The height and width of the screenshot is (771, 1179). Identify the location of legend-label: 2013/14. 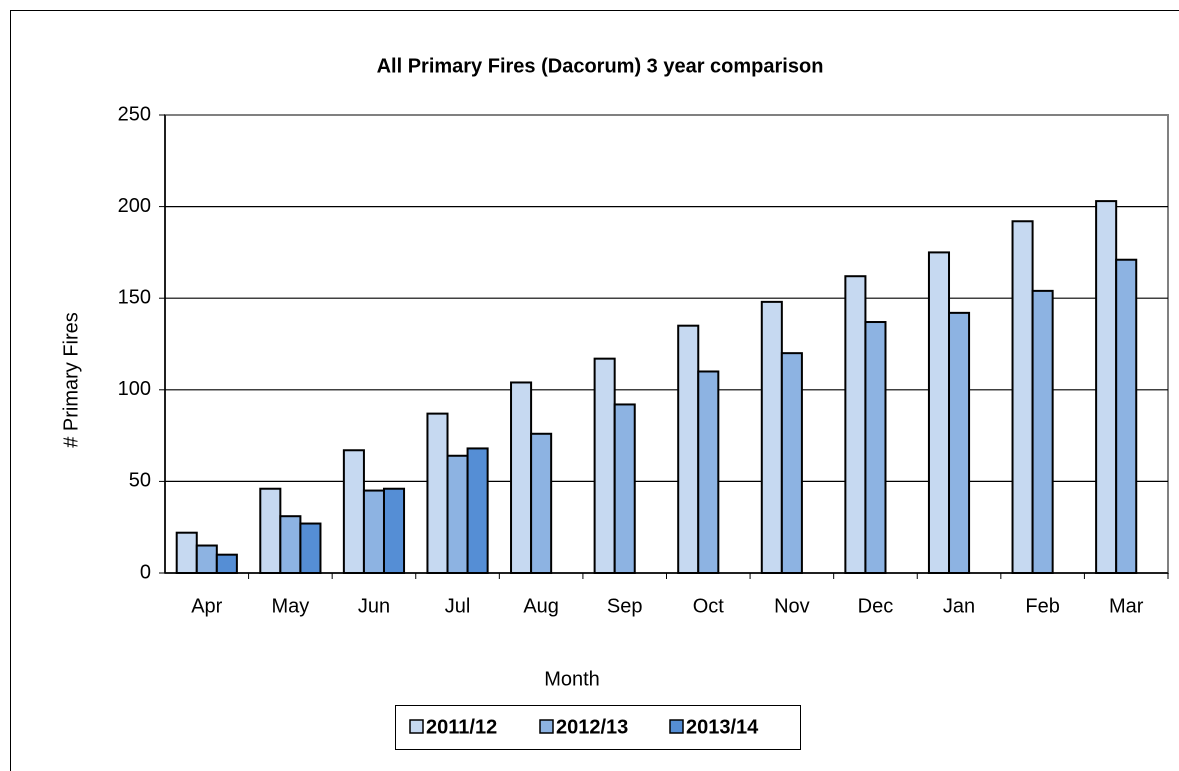
(722, 727).